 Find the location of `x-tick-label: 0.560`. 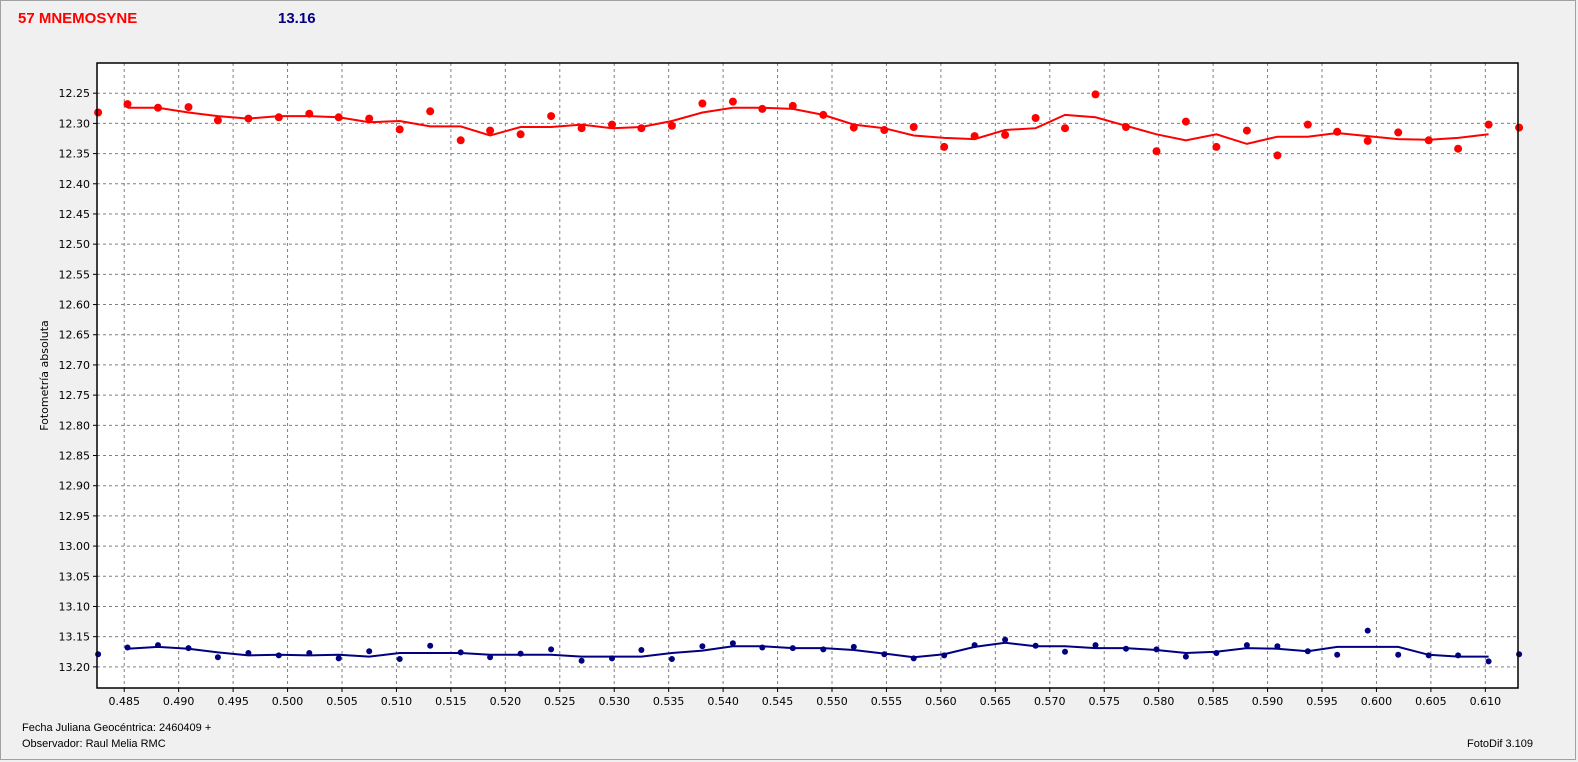

x-tick-label: 0.560 is located at coordinates (941, 701).